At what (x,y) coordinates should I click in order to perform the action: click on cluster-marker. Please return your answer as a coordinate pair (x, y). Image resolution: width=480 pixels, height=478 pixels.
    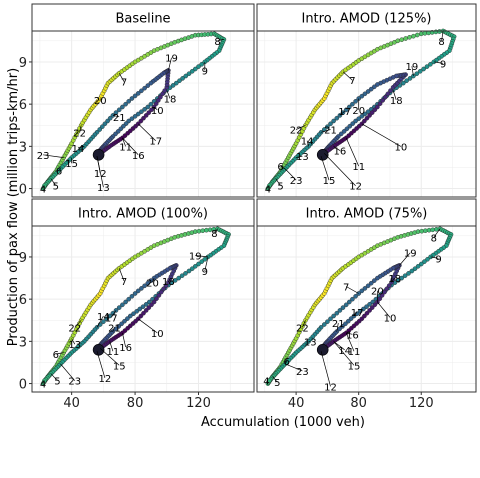
    Looking at the image, I should click on (322, 155).